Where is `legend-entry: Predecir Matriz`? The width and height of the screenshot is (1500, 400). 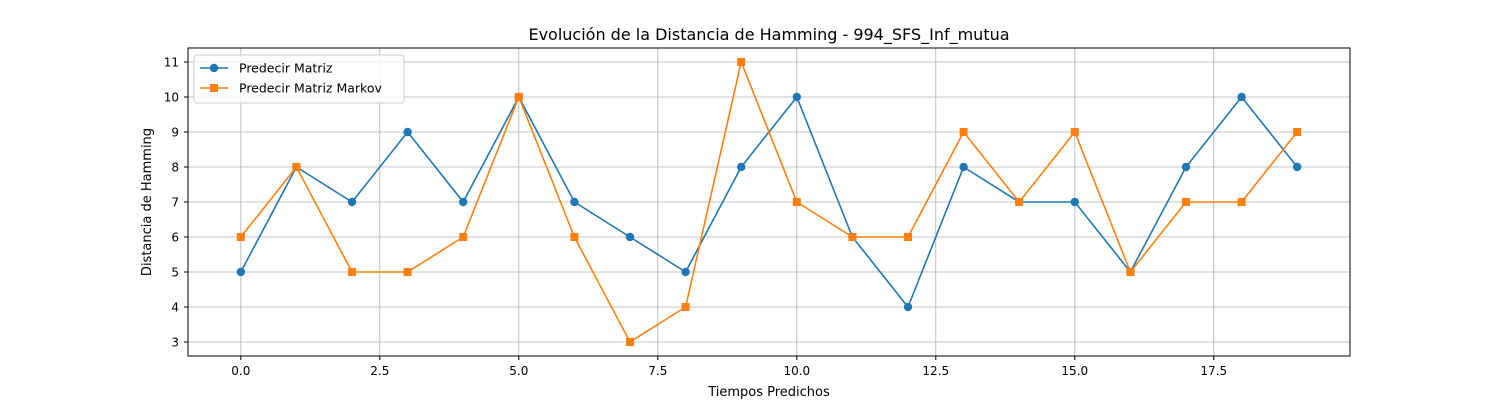 legend-entry: Predecir Matriz is located at coordinates (266, 68).